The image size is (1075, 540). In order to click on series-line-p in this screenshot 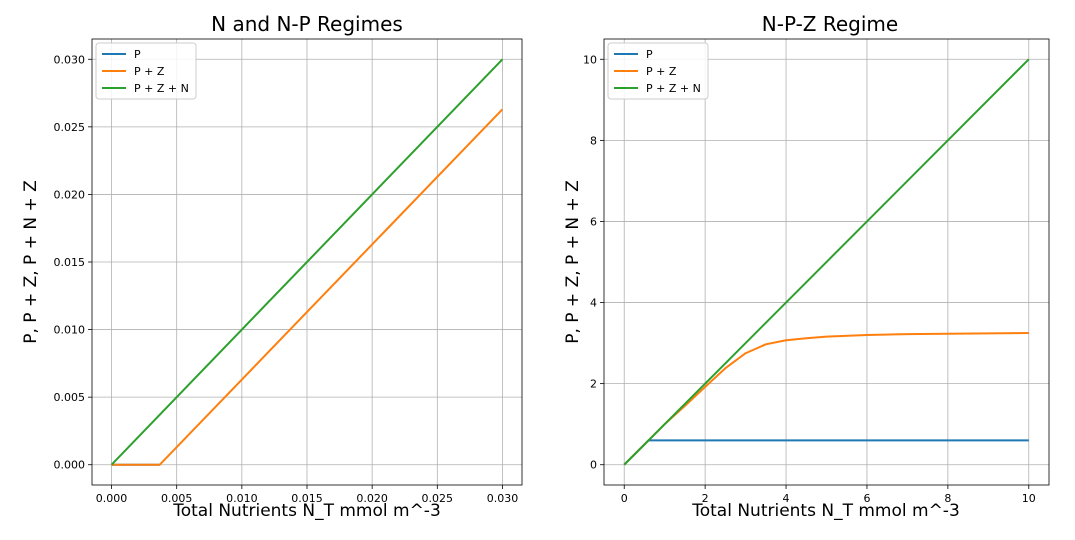, I will do `click(826, 452)`.